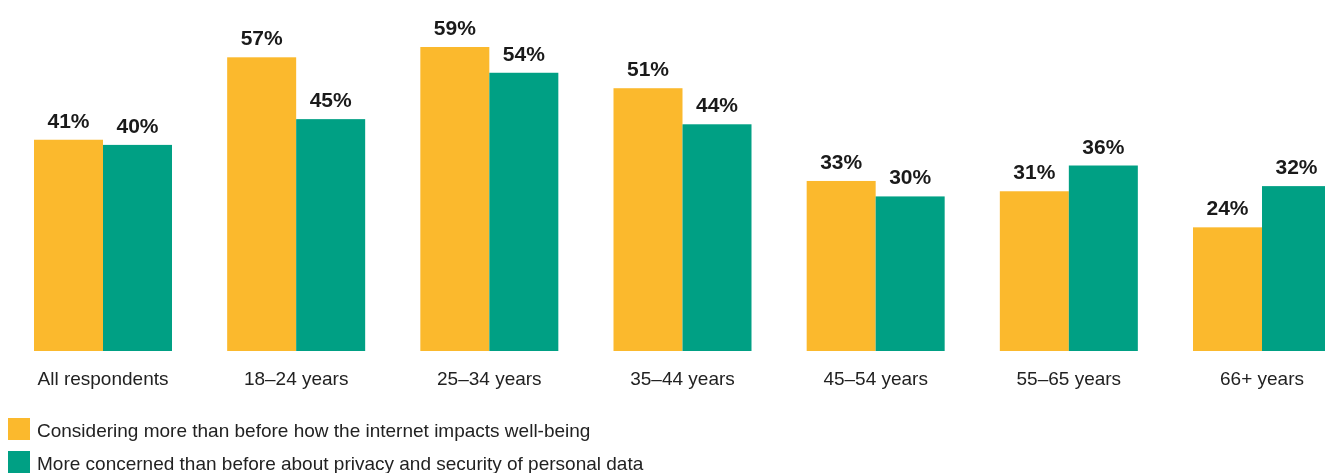 This screenshot has width=1325, height=473. What do you see at coordinates (137, 125) in the screenshot?
I see `data-label: 40%` at bounding box center [137, 125].